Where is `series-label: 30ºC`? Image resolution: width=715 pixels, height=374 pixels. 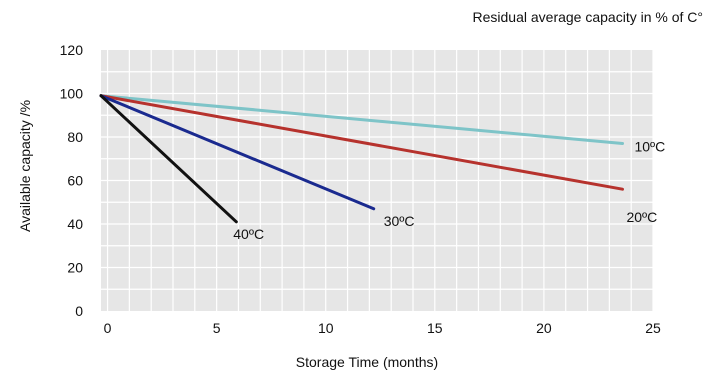 series-label: 30ºC is located at coordinates (399, 221).